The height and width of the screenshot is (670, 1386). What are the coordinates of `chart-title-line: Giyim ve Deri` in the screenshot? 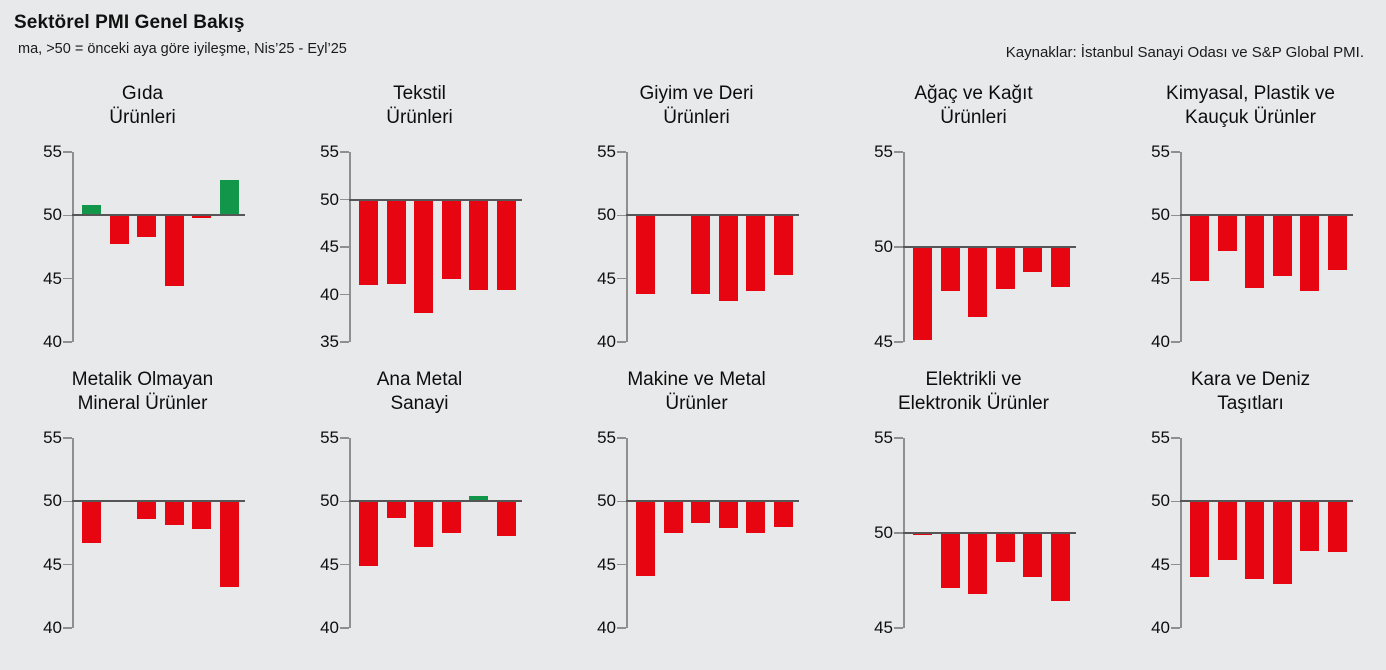 It's located at (696, 93).